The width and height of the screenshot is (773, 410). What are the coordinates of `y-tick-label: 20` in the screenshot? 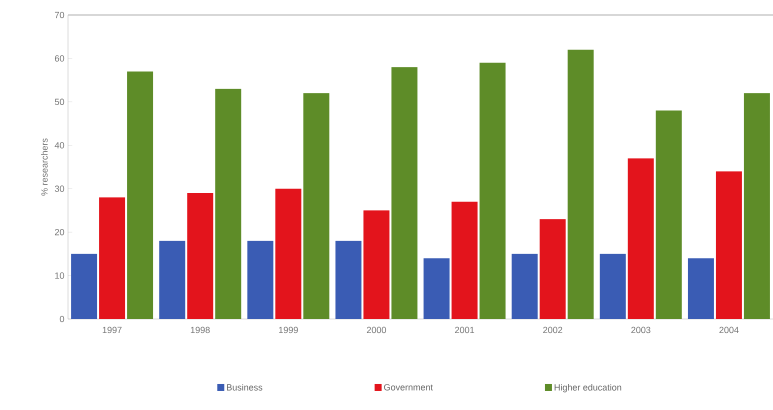 It's located at (59, 232).